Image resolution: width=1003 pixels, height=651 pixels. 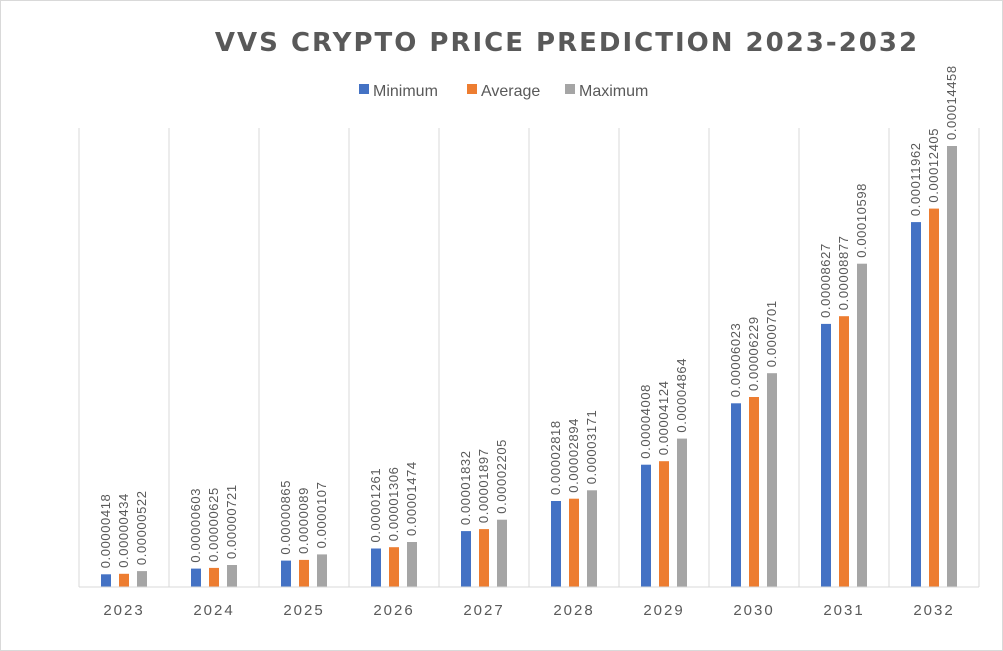 I want to click on bar-minimum-2028, so click(x=556, y=544).